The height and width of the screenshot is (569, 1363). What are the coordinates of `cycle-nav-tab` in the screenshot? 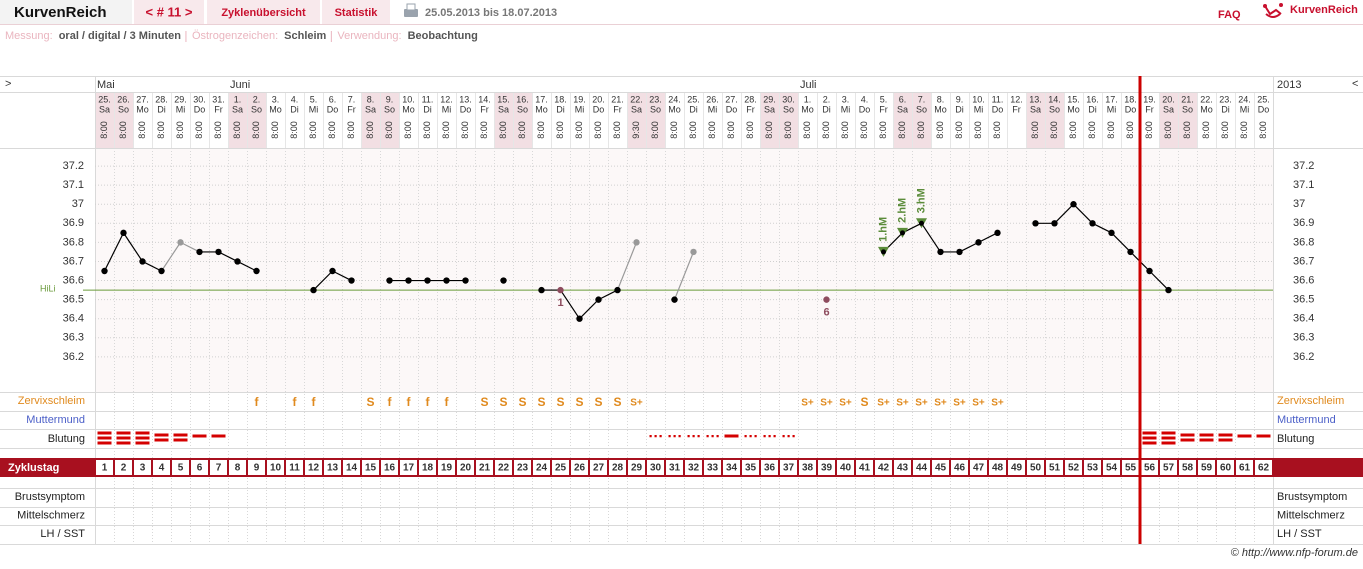 It's located at (169, 12).